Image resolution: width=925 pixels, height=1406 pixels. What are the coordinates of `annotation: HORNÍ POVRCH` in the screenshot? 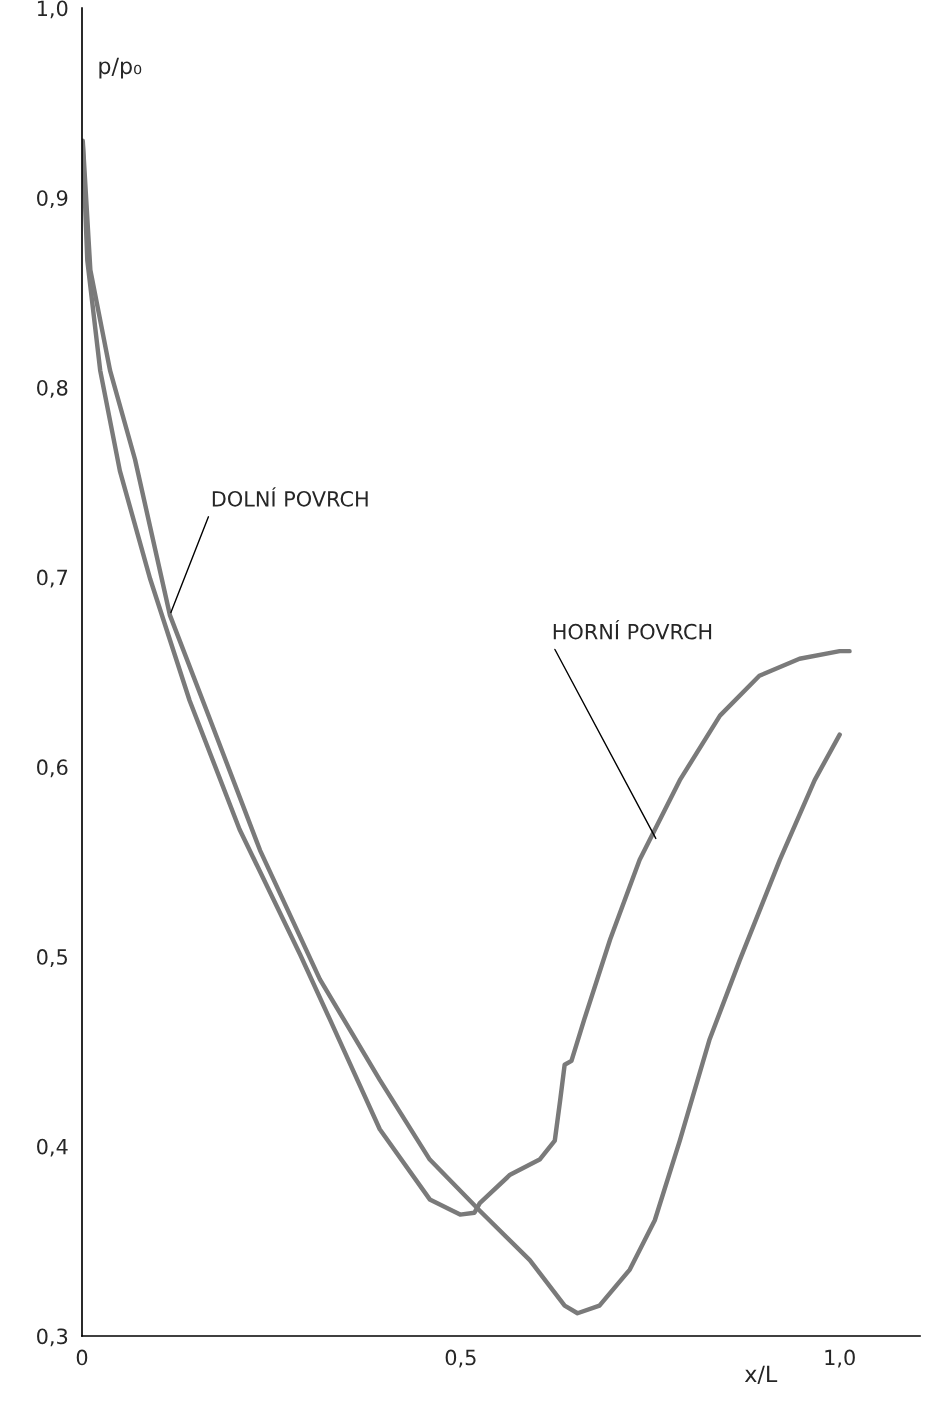 It's located at (632, 629).